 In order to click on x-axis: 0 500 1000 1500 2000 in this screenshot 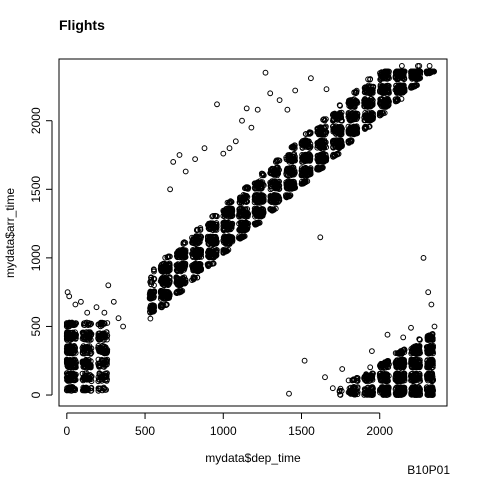, I will do `click(228, 425)`.